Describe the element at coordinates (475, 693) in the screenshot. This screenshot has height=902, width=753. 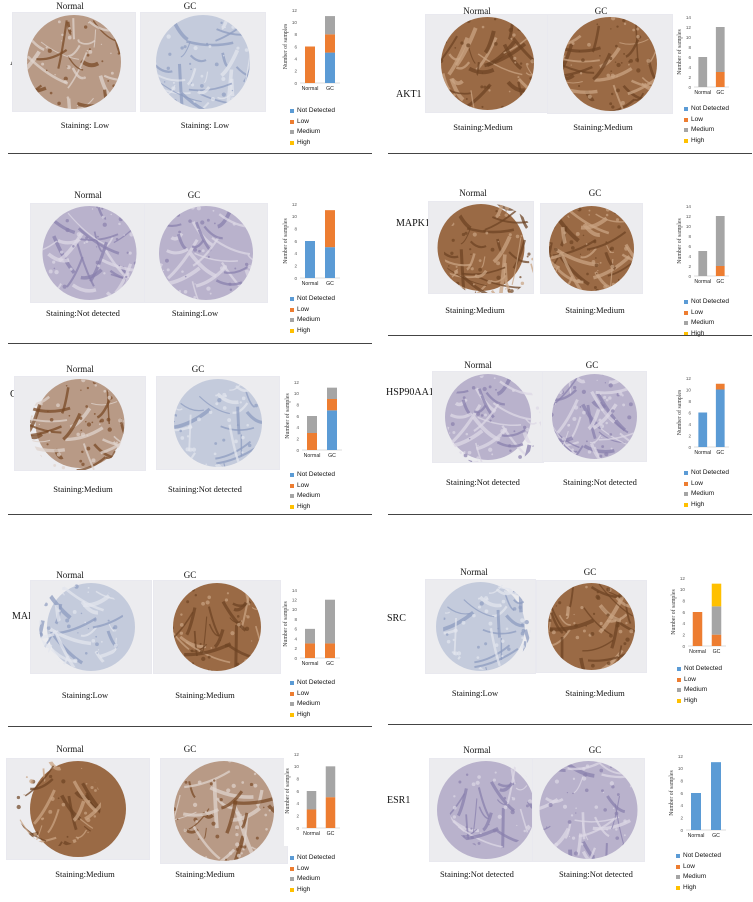
I see `staining-normal: Staining:Low` at that location.